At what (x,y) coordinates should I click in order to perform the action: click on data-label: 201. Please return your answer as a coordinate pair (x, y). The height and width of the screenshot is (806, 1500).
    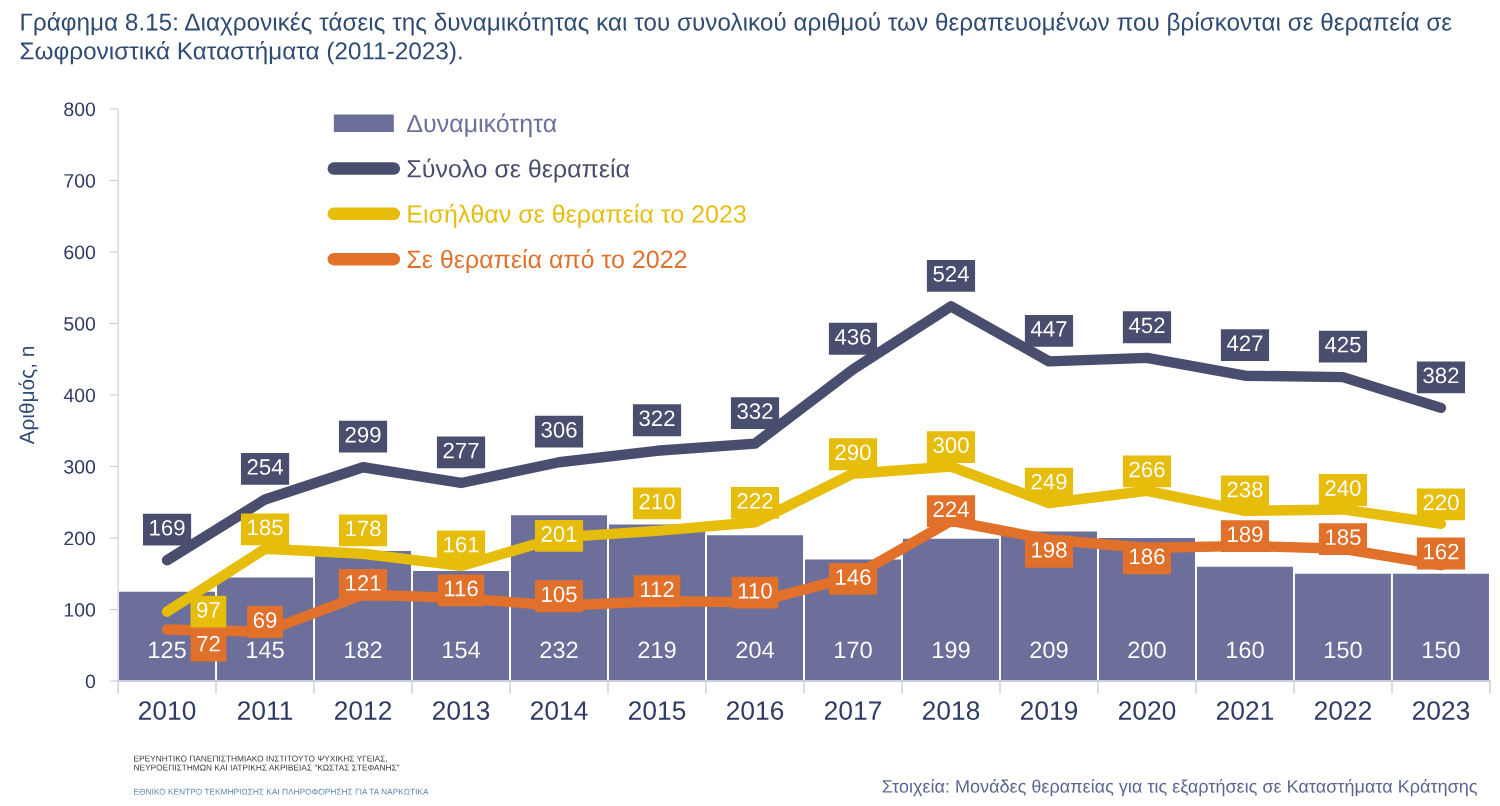
    Looking at the image, I should click on (559, 534).